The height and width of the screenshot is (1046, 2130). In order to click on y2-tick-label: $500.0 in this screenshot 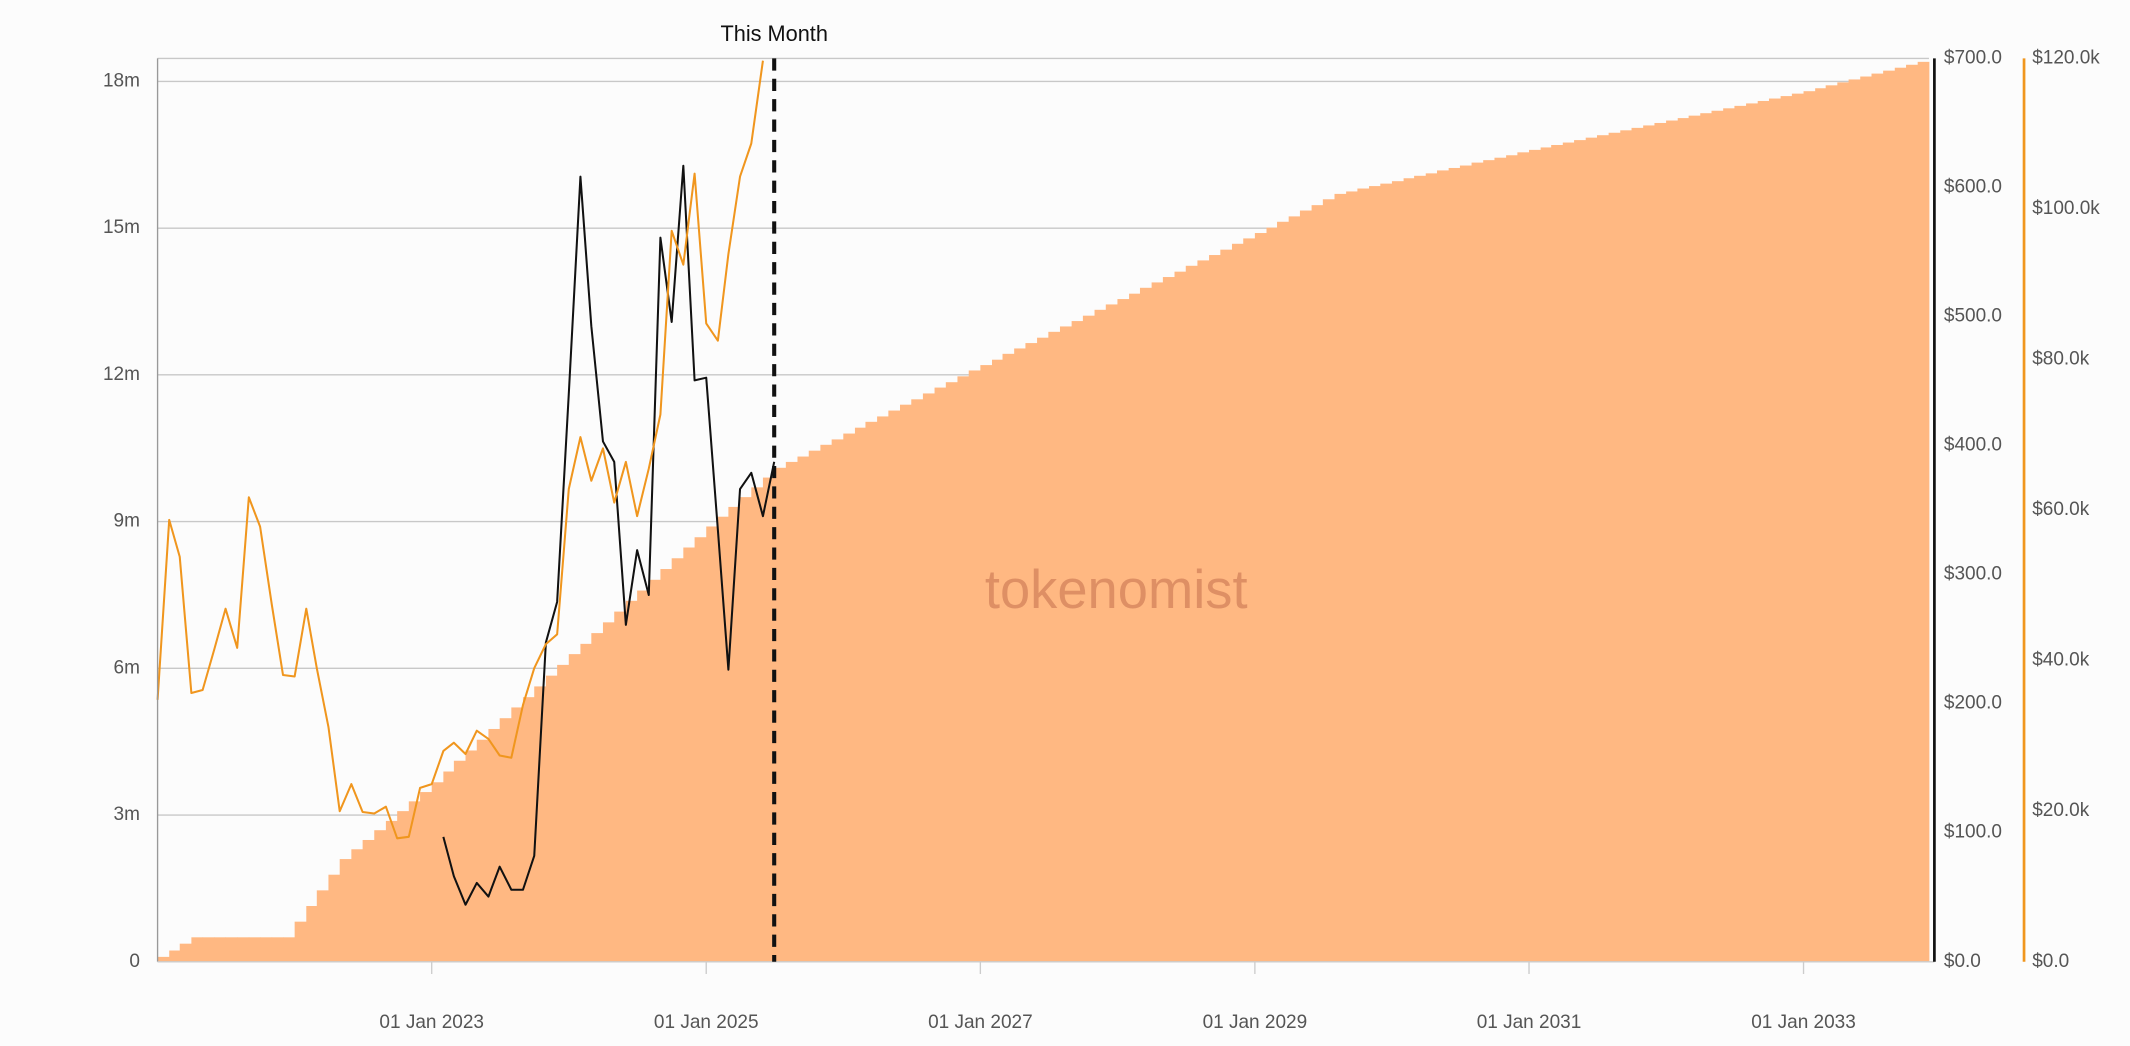, I will do `click(1973, 316)`.